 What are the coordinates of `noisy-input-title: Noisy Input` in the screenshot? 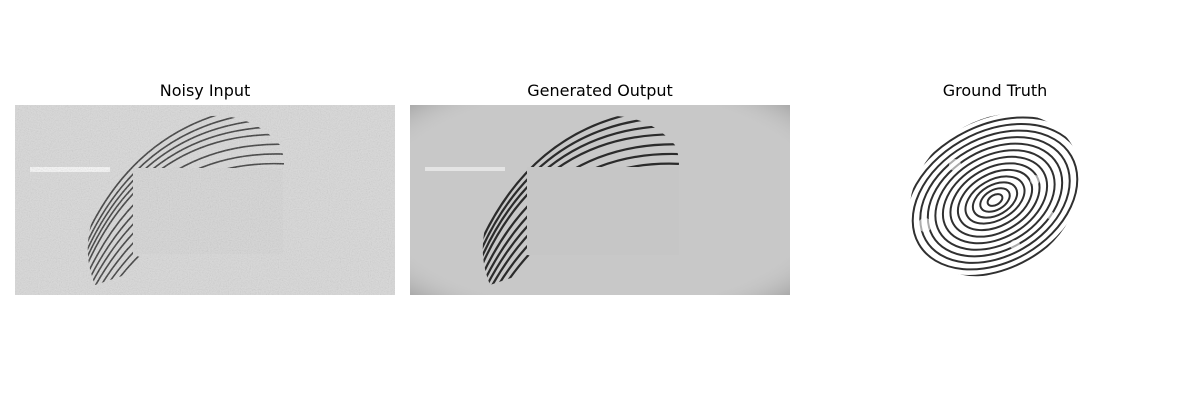 It's located at (205, 90).